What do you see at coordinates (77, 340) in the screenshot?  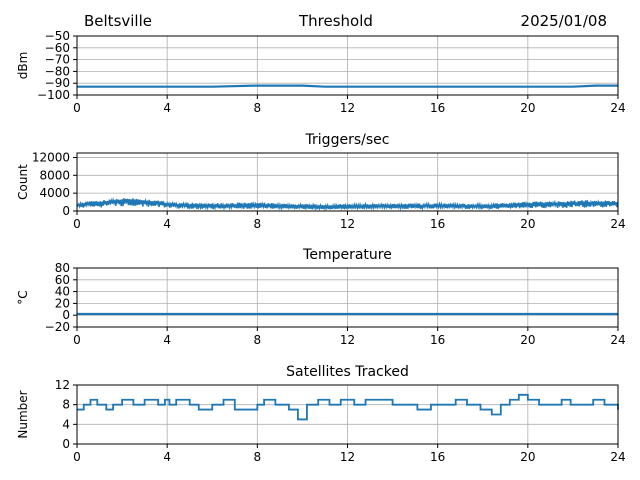 I see `temperature-xtick-label: 0` at bounding box center [77, 340].